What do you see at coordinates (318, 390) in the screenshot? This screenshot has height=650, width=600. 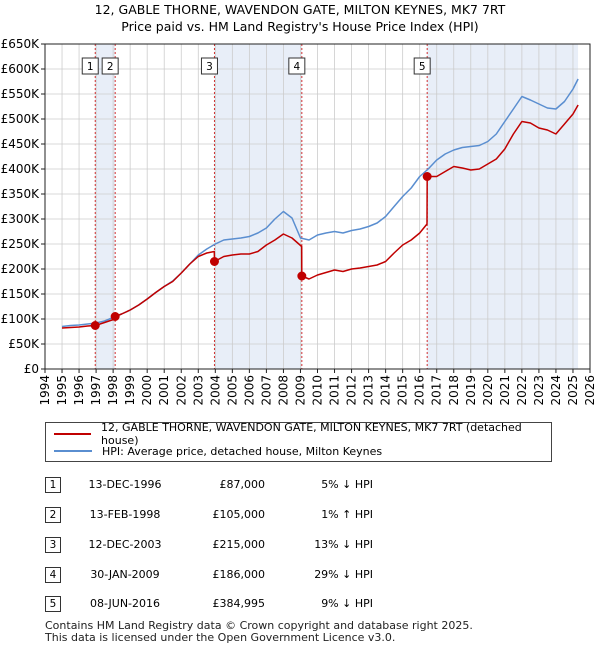 I see `x-tick-label: 2010` at bounding box center [318, 390].